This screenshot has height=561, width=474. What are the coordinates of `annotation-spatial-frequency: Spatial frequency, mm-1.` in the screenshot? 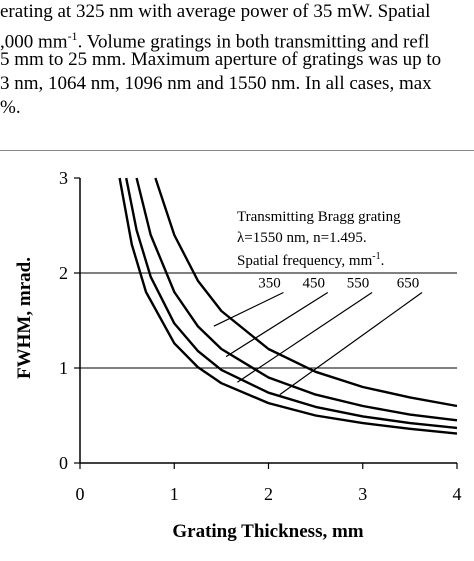 It's located at (310, 260).